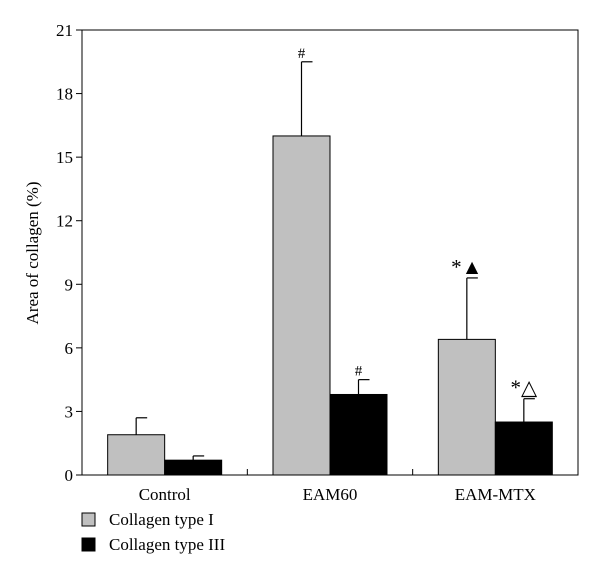  Describe the element at coordinates (64, 157) in the screenshot. I see `y-tick-label: 15` at that location.